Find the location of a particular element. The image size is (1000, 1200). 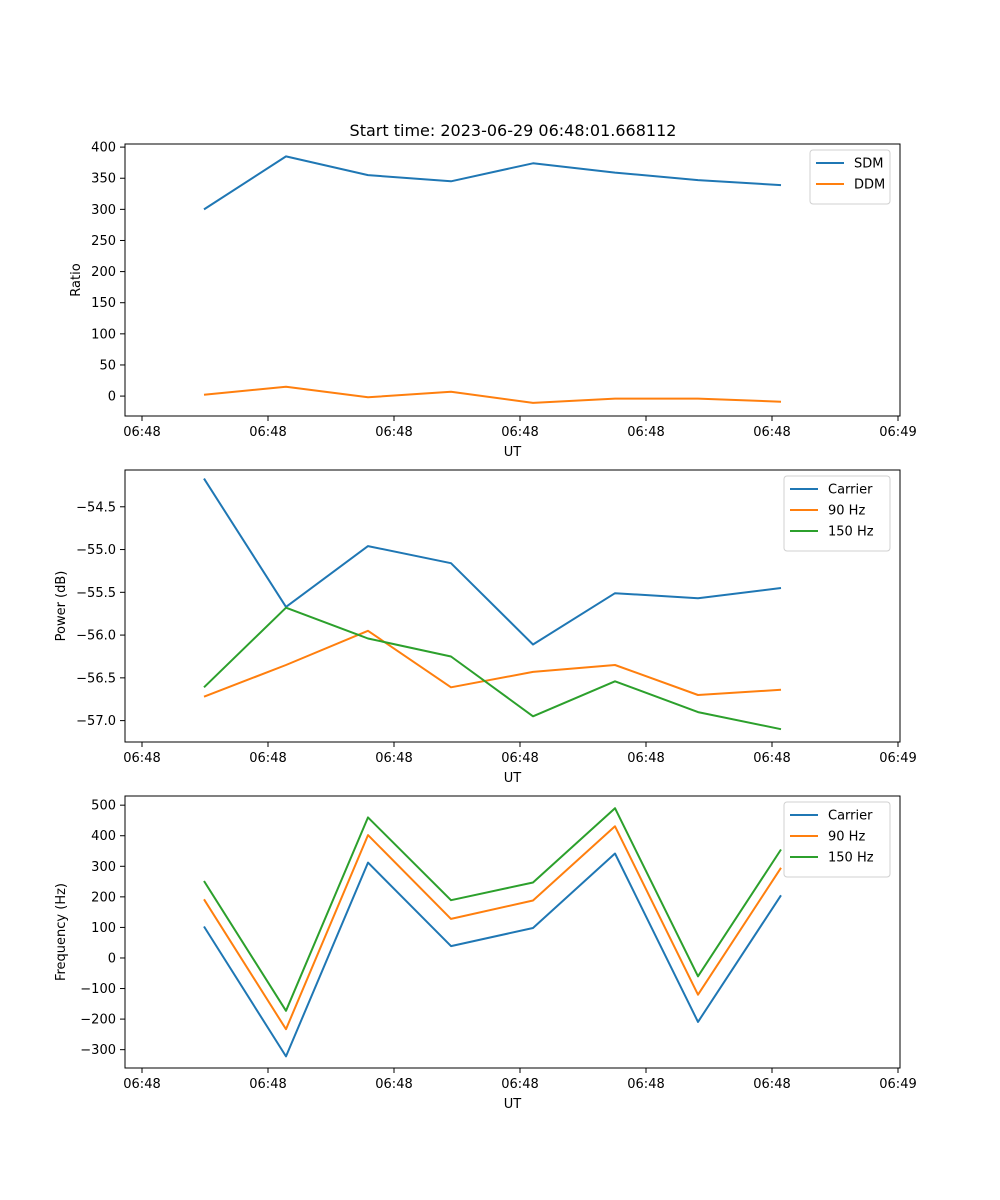

legend-label: DDM is located at coordinates (869, 185).